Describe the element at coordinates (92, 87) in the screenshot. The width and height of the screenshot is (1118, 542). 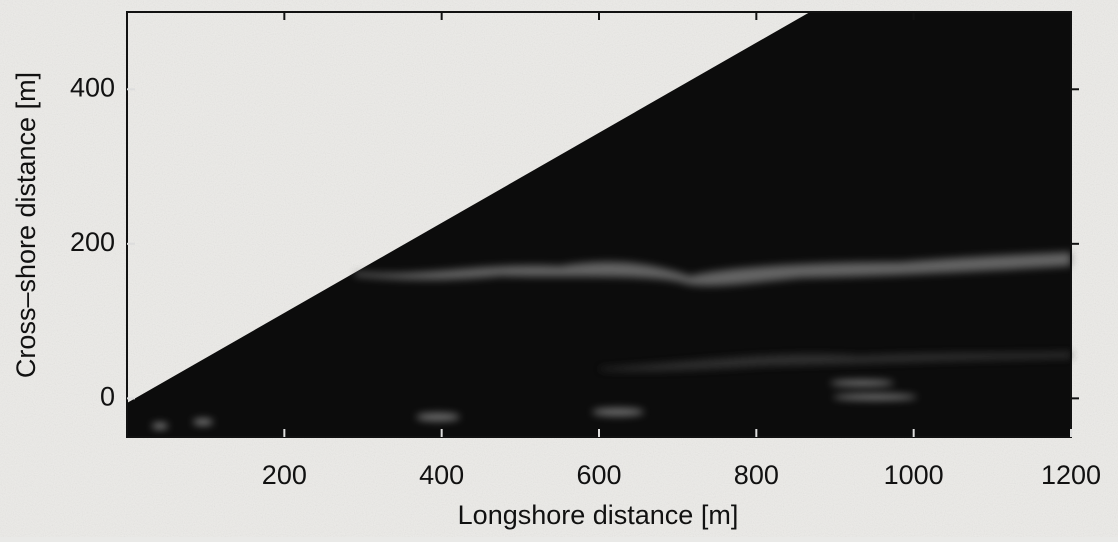
I see `y-tick-label: 400` at that location.